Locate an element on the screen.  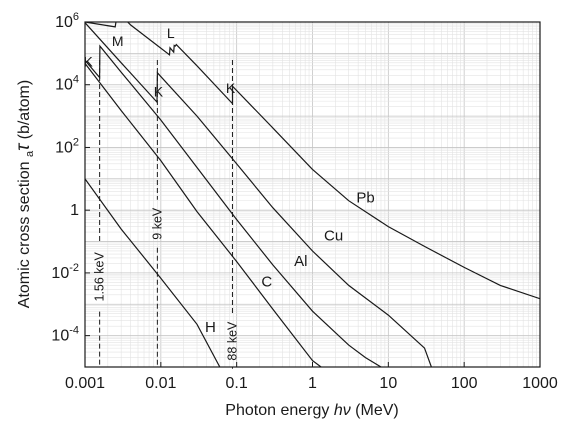
x-axis-title-unit: (MeV) is located at coordinates (375, 410).